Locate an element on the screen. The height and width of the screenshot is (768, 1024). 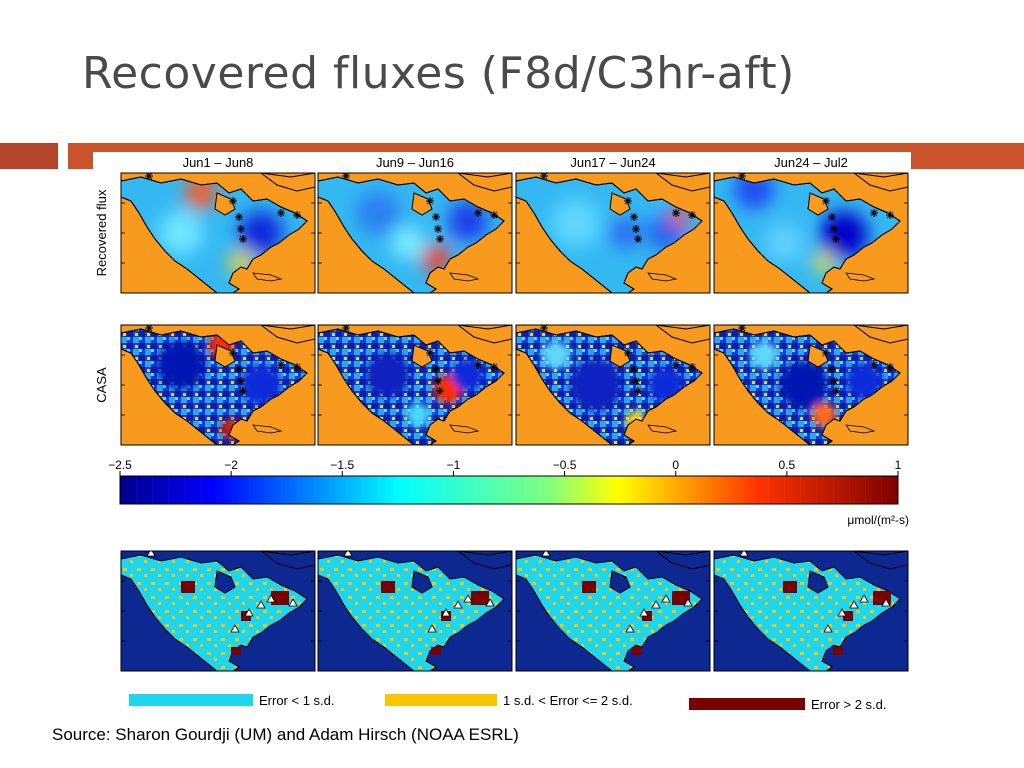
colorbar-tick-label: −1 is located at coordinates (454, 465).